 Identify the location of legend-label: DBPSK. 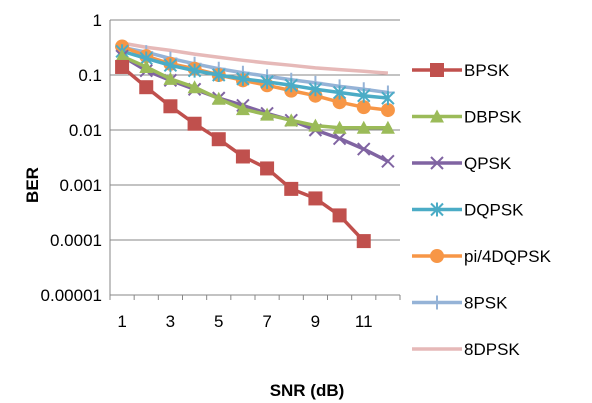
(493, 117).